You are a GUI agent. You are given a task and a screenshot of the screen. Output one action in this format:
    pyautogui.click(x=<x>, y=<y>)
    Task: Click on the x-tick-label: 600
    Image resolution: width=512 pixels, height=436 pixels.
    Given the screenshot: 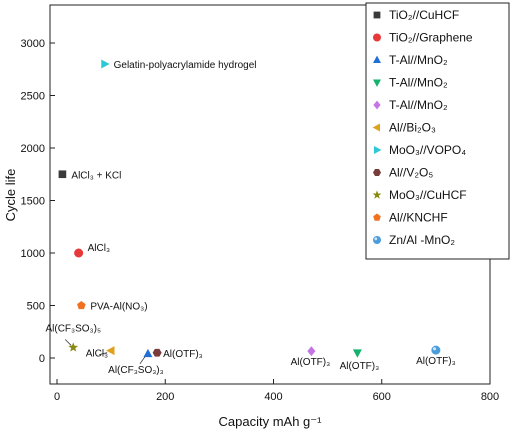 What is the action you would take?
    pyautogui.click(x=382, y=397)
    